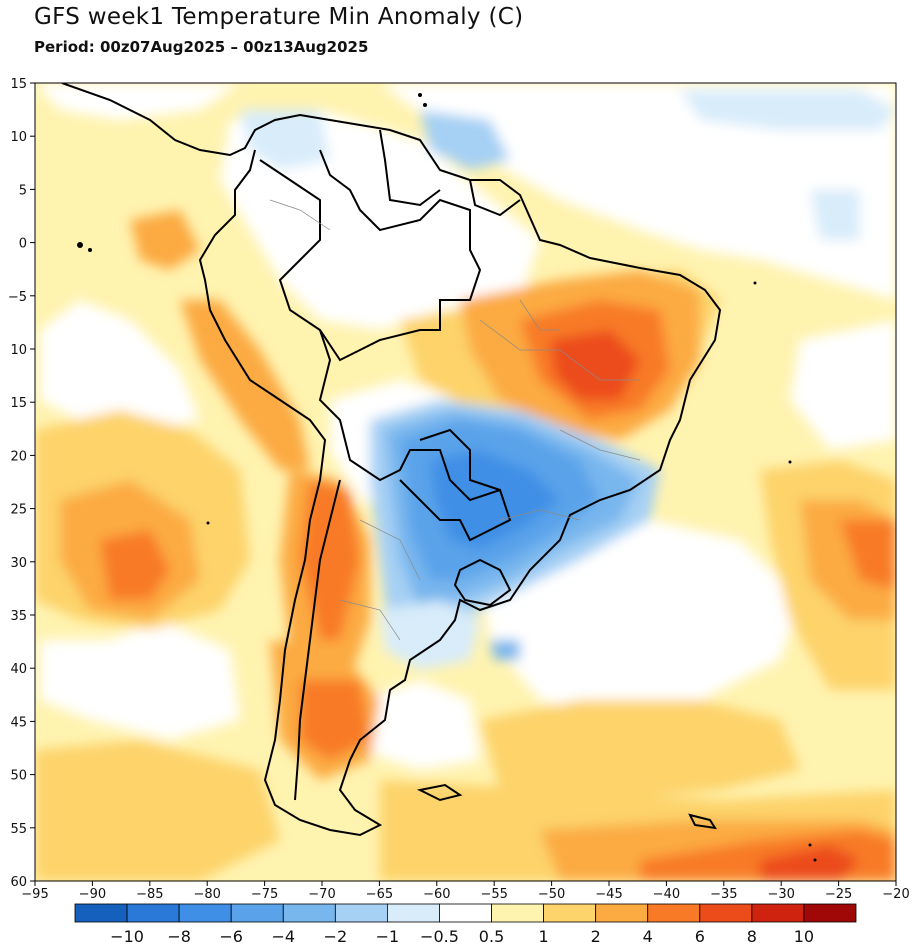  What do you see at coordinates (231, 936) in the screenshot?
I see `colorbar-label: −6` at bounding box center [231, 936].